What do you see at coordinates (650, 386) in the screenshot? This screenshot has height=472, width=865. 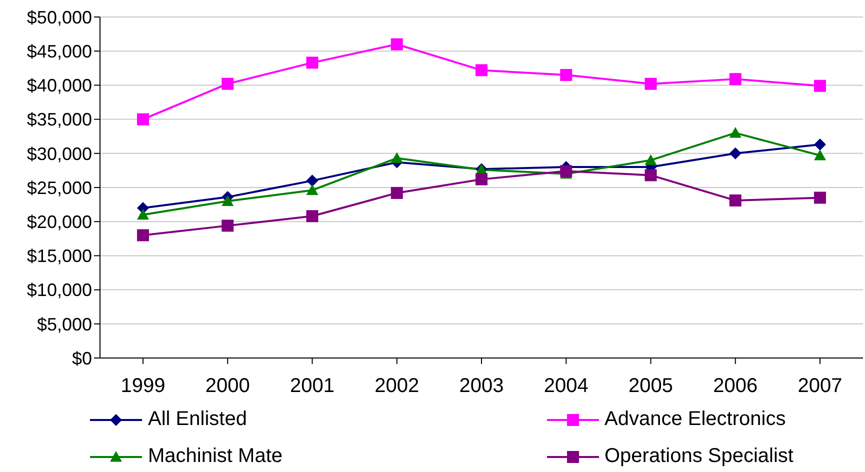 I see `x-tick-label: 2005` at bounding box center [650, 386].